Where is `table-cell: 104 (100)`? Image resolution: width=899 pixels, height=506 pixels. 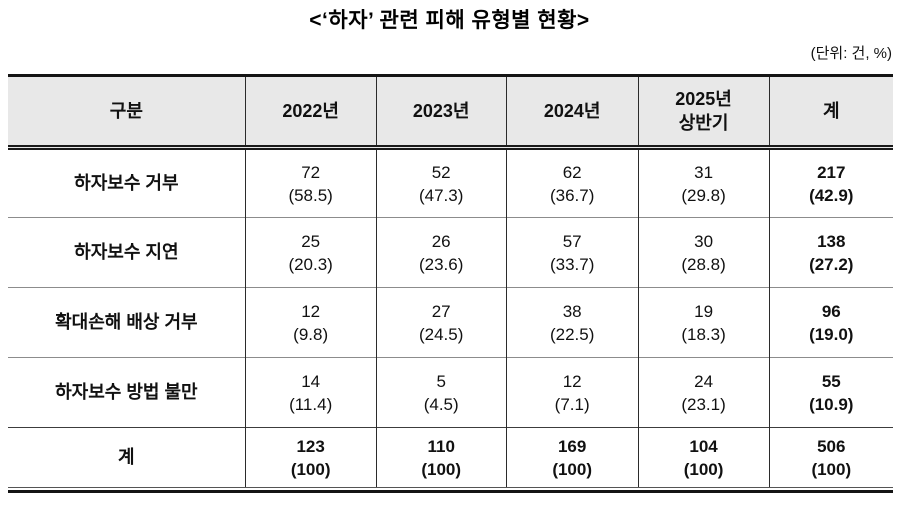
table-cell: 104 (100) is located at coordinates (703, 457).